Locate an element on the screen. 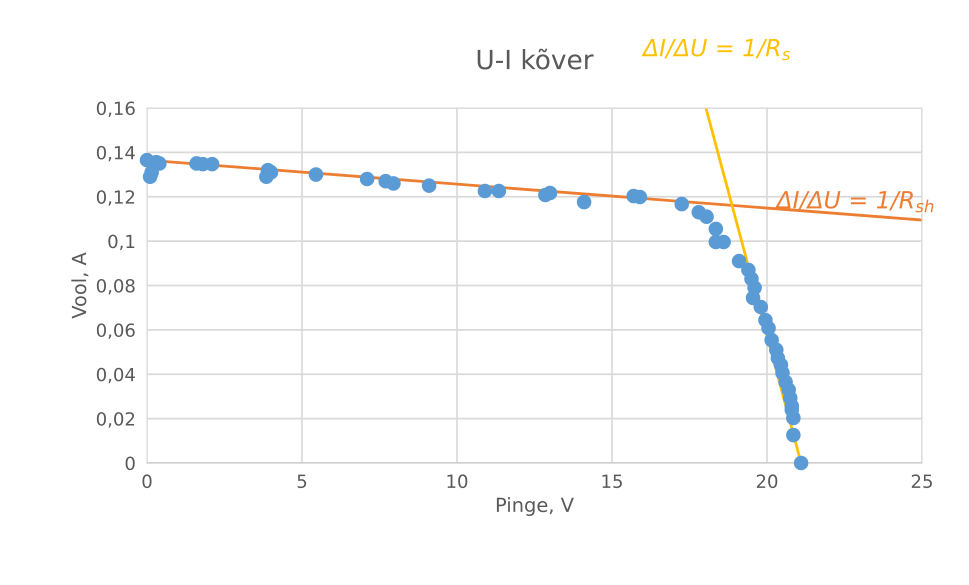  text: ΔI/ΔU = 1/R$_{s}$ is located at coordinates (715, 49).